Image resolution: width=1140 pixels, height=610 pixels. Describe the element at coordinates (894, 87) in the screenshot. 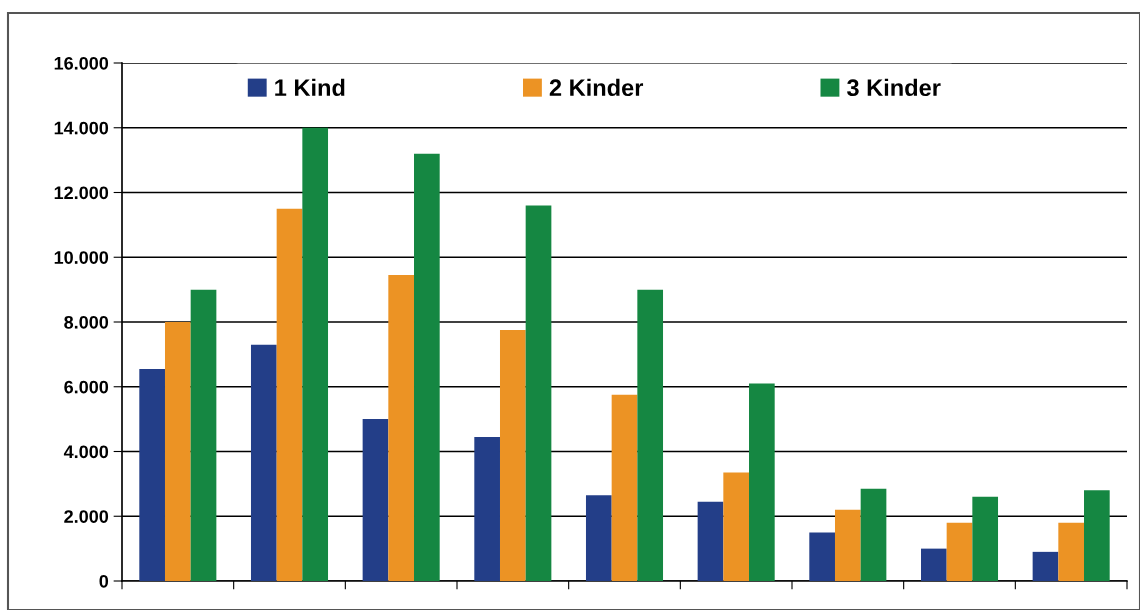

I see `legend-label: 3 Kinder` at that location.